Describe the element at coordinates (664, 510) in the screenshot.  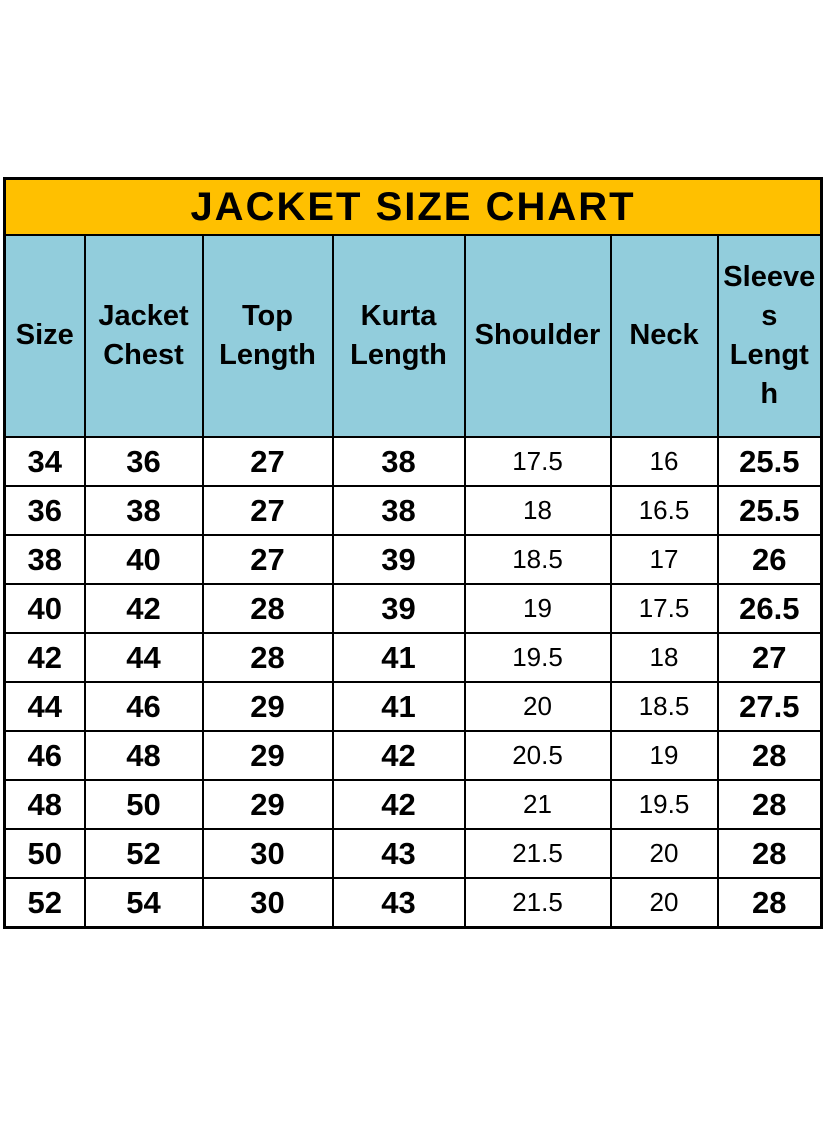
I see `cell: 16.5` at that location.